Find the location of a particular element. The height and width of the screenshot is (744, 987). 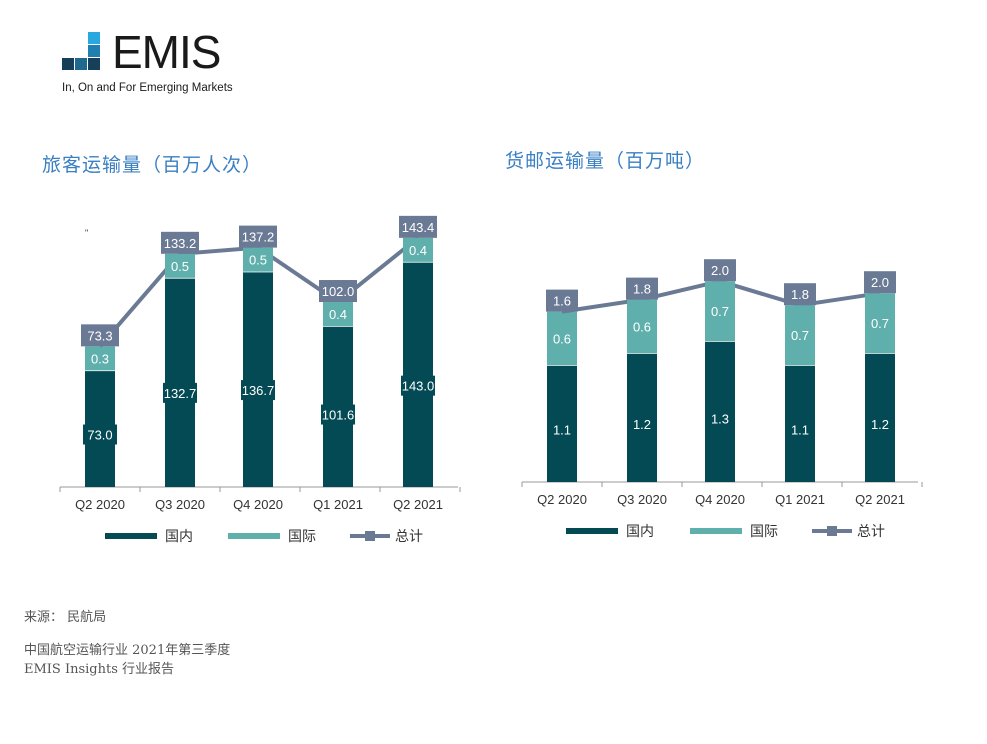

passenger-total-label: 137.2 is located at coordinates (258, 237).